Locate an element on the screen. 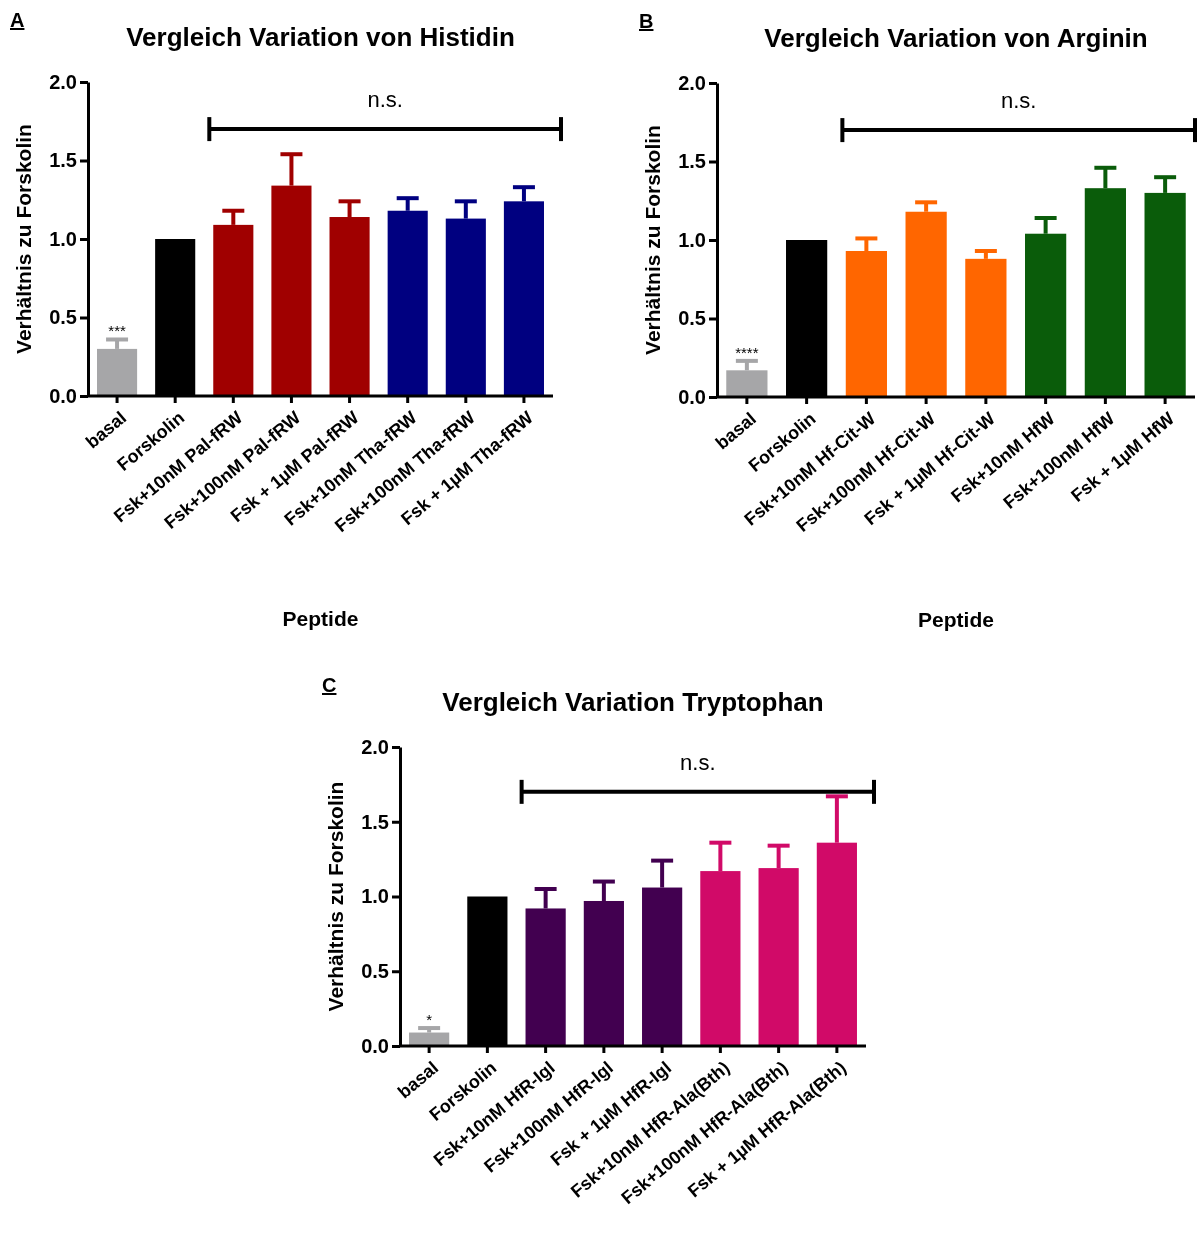 Image resolution: width=1197 pixels, height=1254 pixels. annotation: * is located at coordinates (429, 1020).